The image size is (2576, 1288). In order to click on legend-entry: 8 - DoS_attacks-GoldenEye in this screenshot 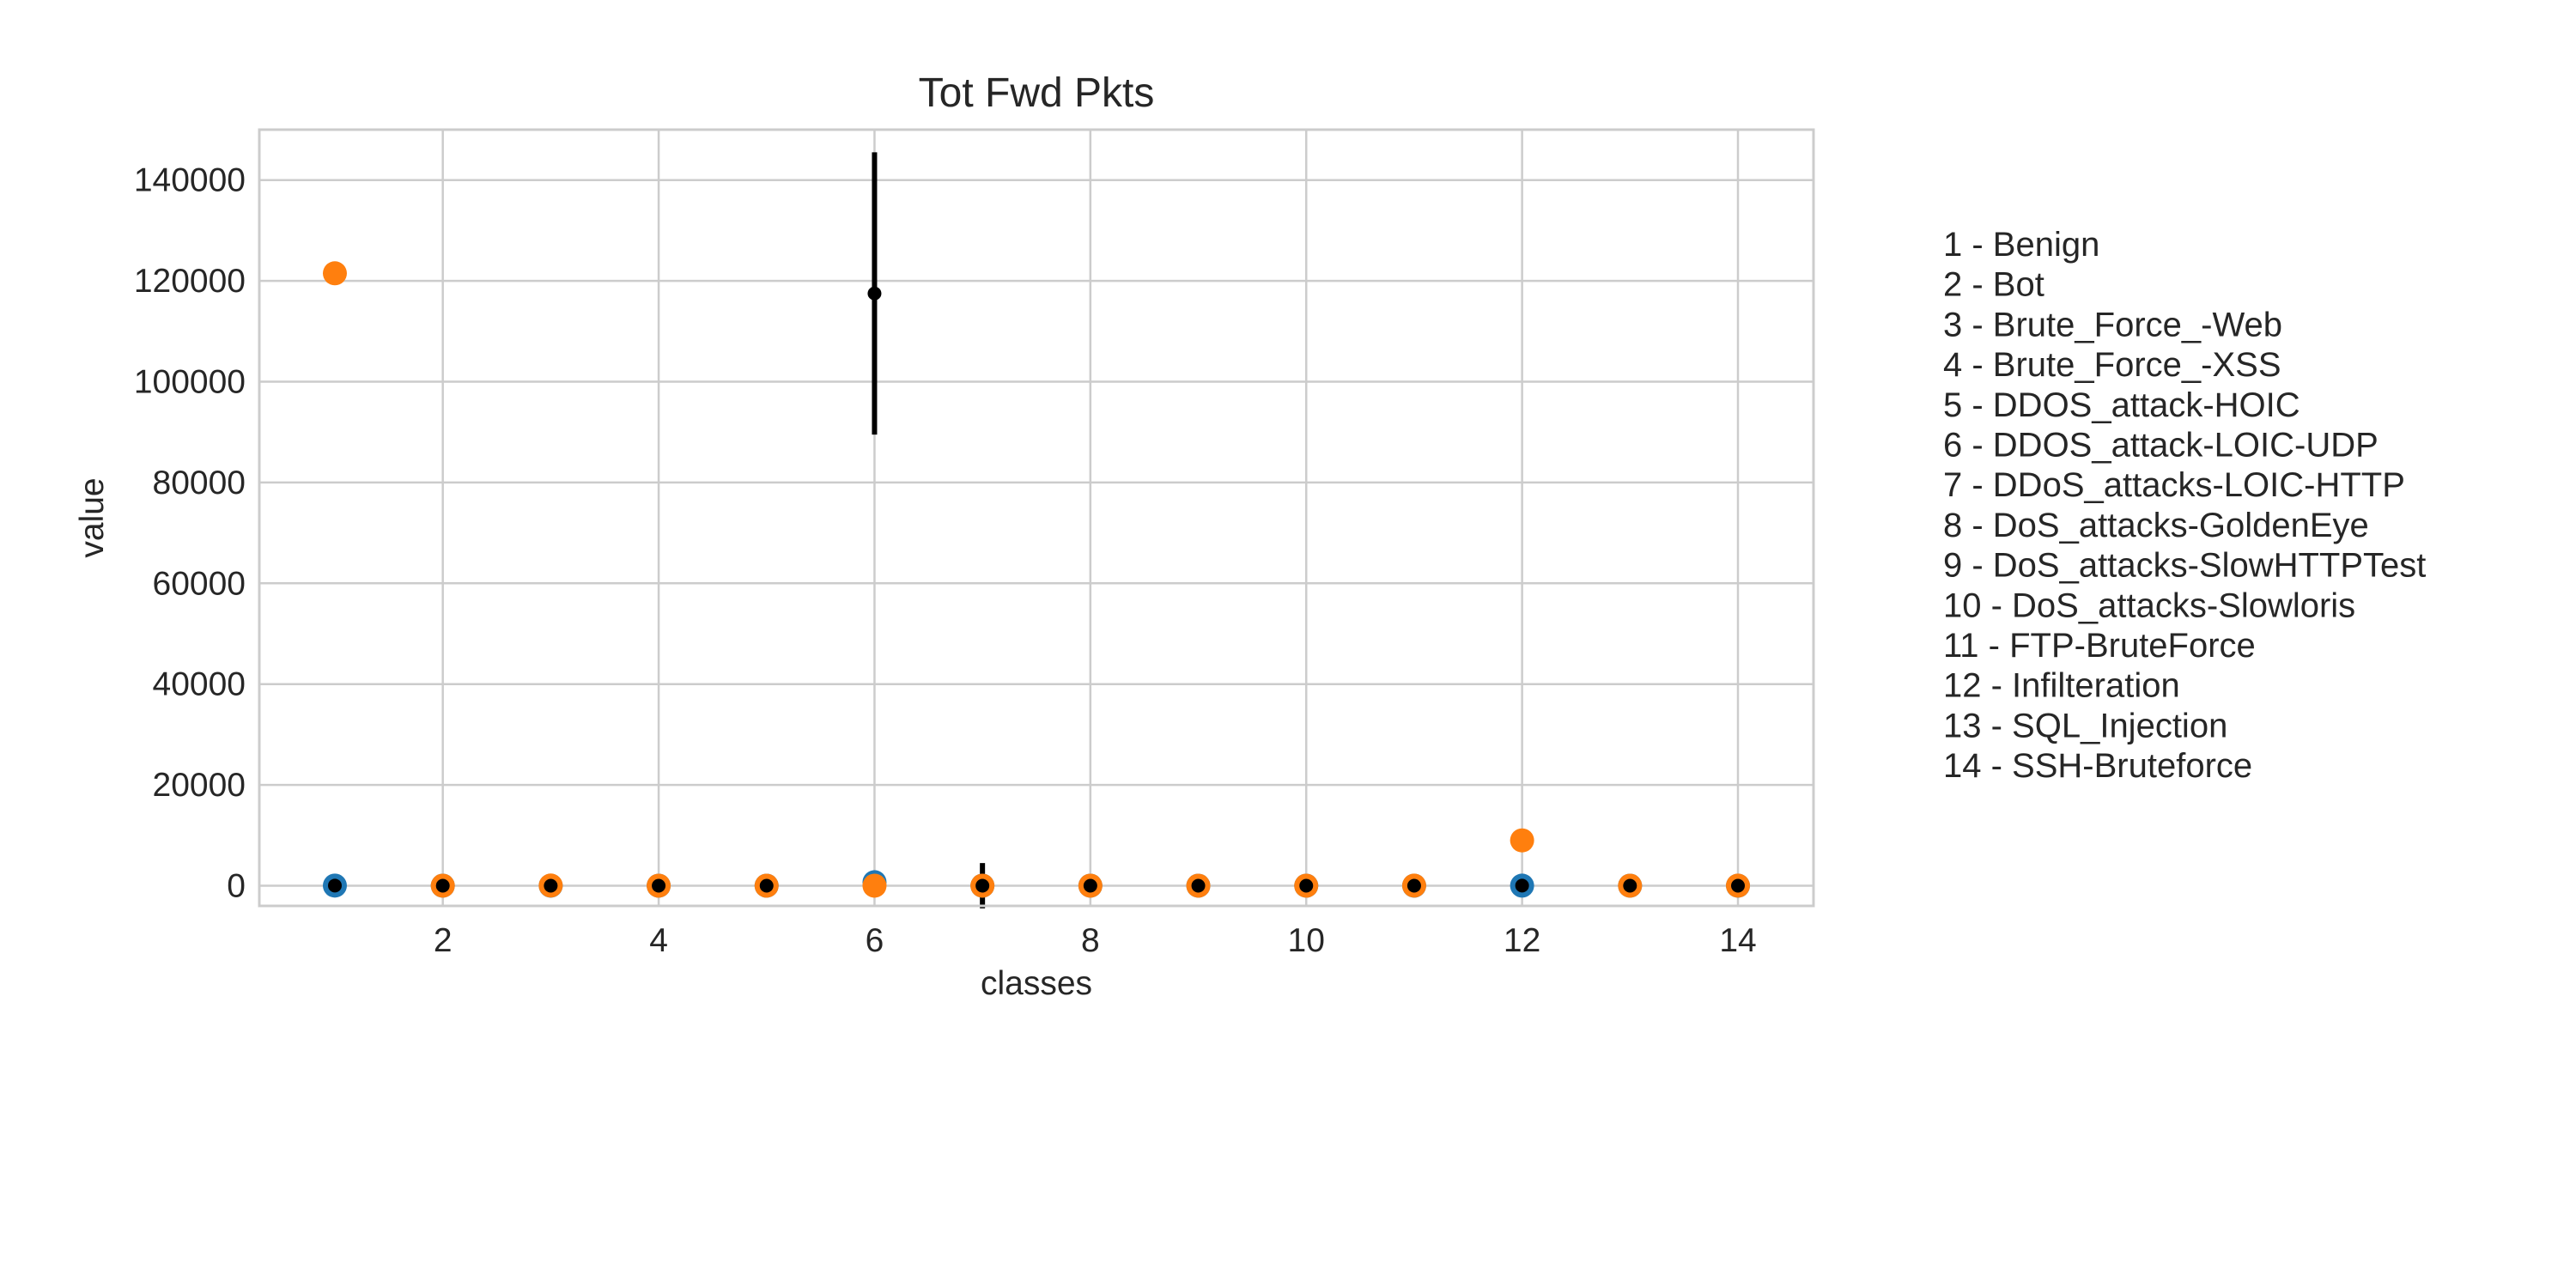, I will do `click(2156, 525)`.